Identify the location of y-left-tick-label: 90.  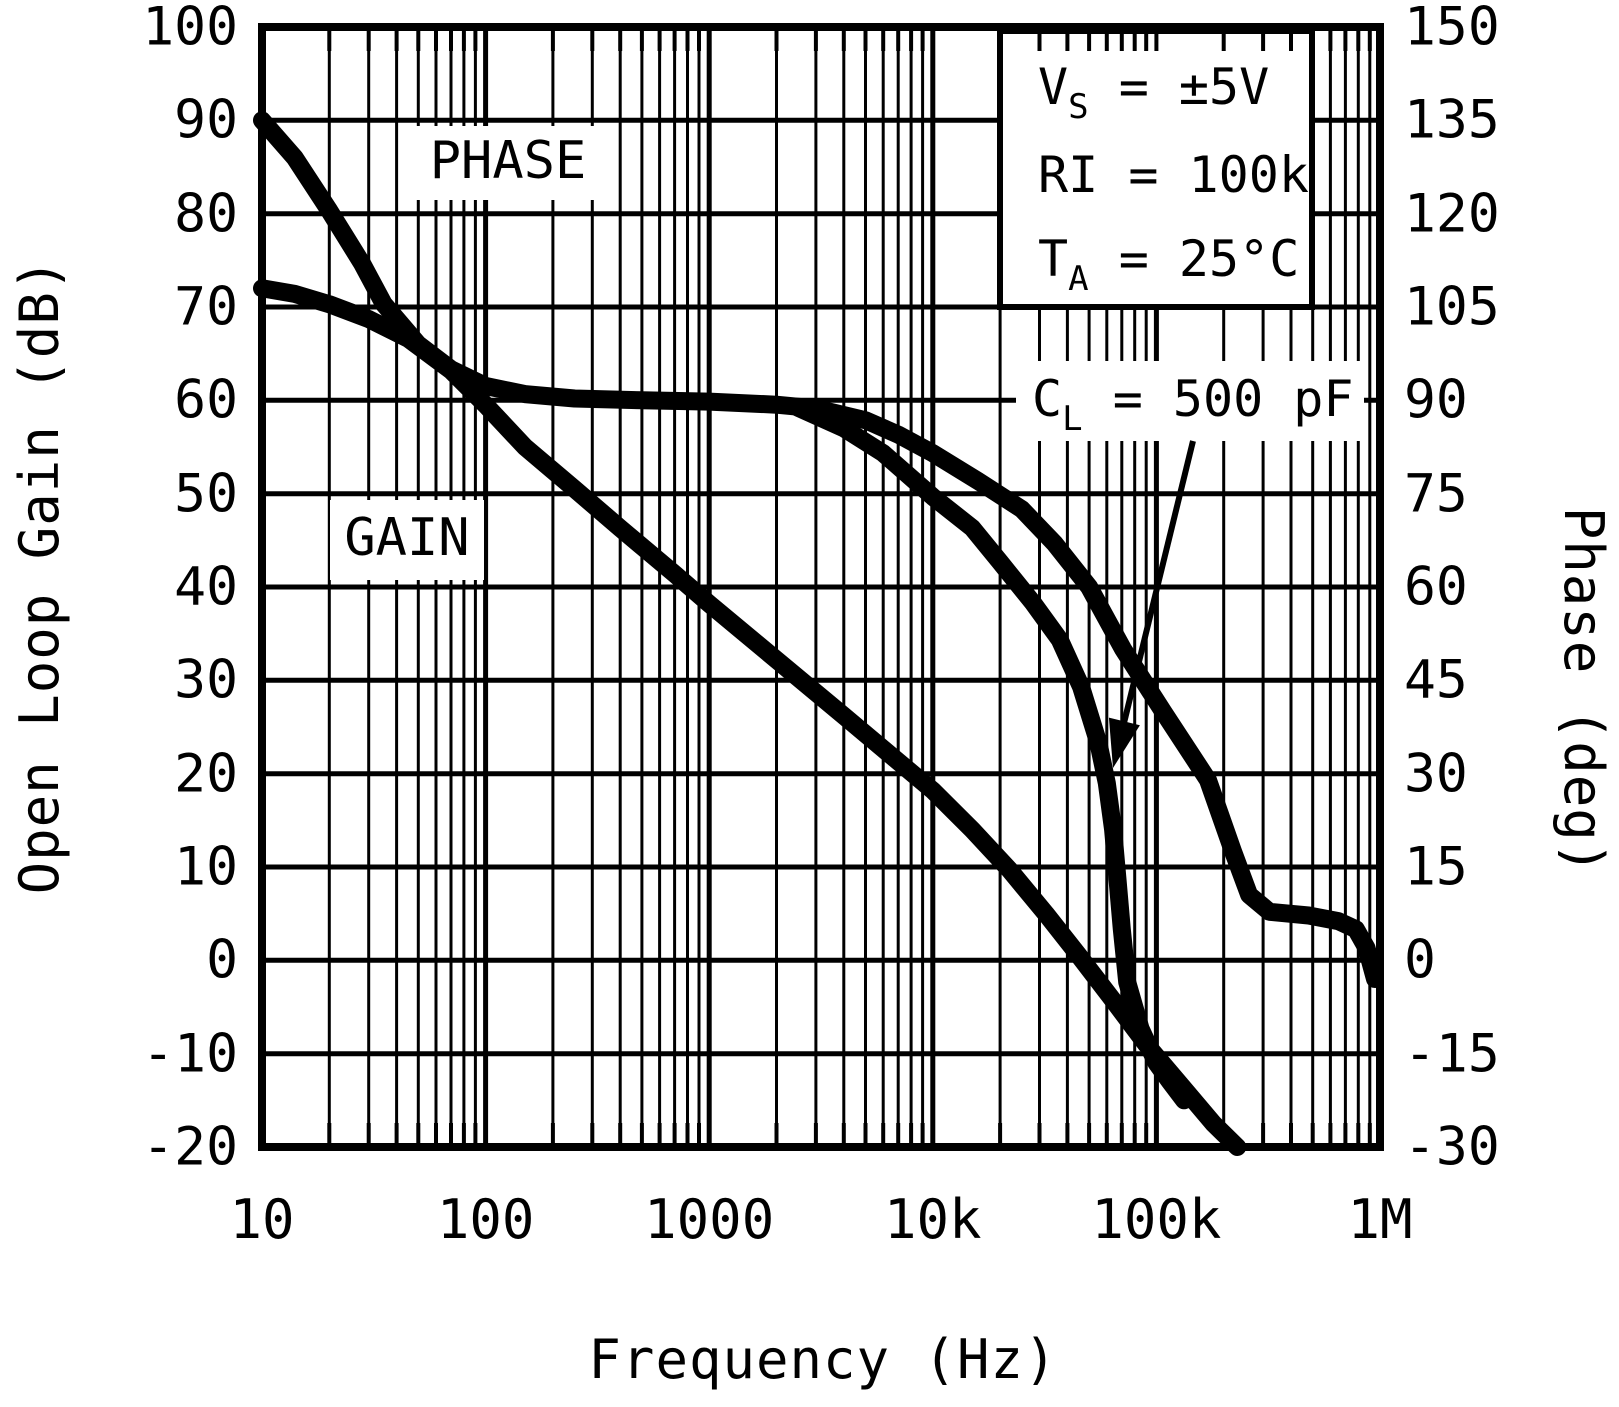
(206, 120).